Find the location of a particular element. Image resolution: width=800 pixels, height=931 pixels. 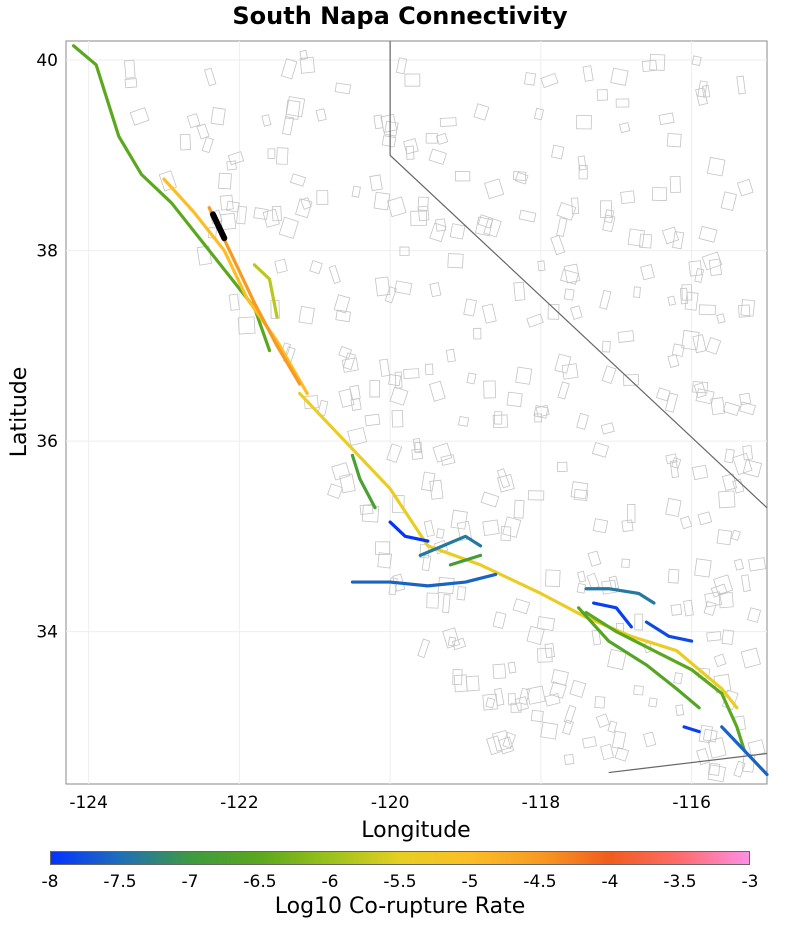

x-tick-label: -116 is located at coordinates (691, 803).